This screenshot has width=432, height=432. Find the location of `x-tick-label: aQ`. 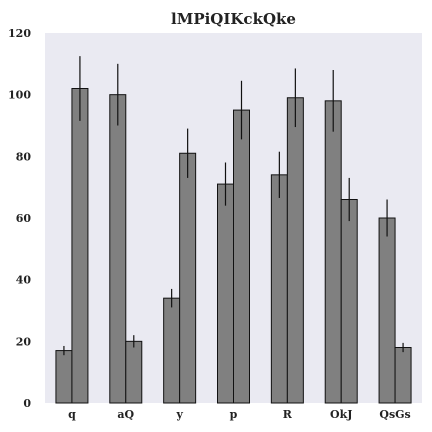

x-tick-label: aQ is located at coordinates (125, 414).